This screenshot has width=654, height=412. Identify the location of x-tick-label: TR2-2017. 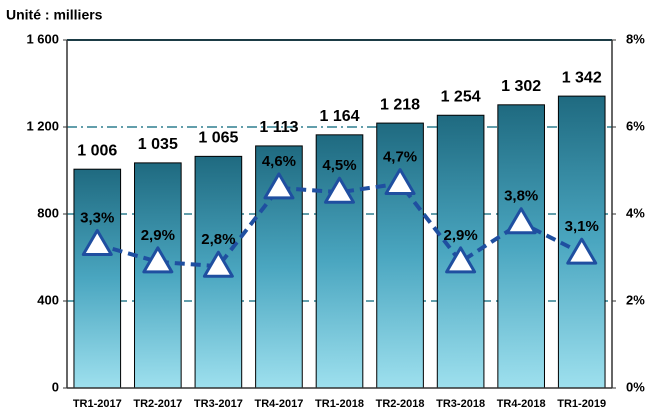
(157, 404).